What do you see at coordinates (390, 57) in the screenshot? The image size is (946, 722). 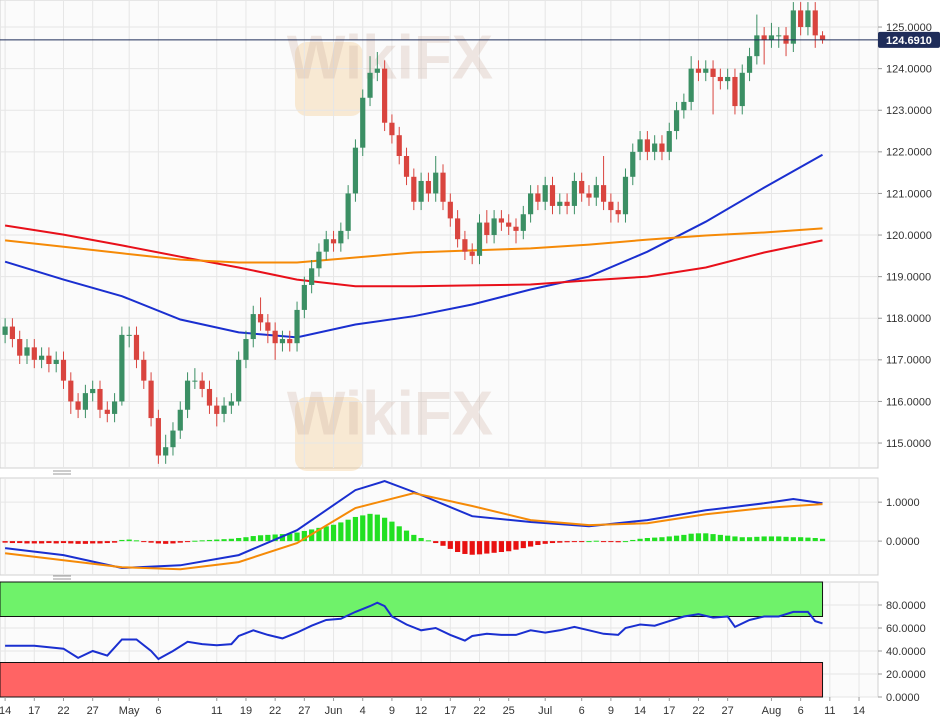 I see `watermark: WikiFX` at bounding box center [390, 57].